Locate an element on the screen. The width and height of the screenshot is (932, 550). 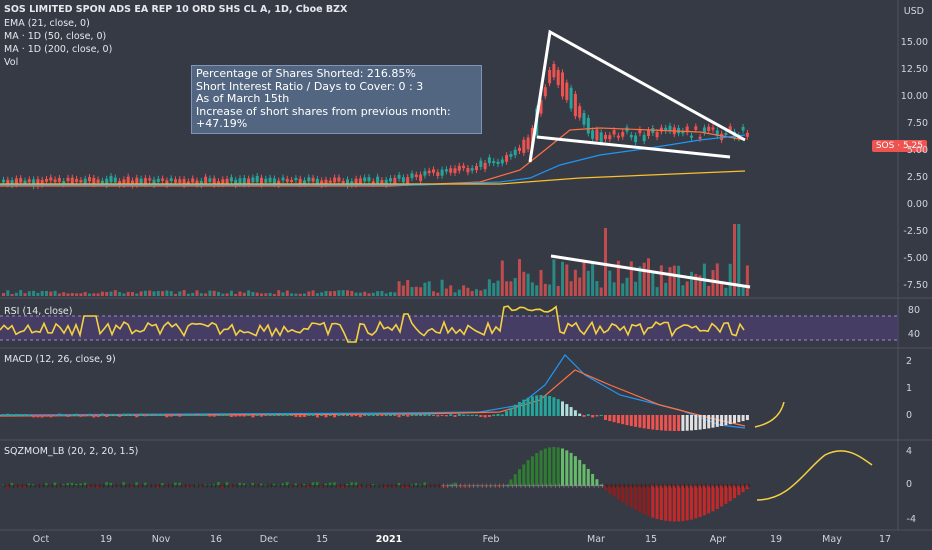
ma50-legend: MA · 1D (50, close, 0) is located at coordinates (55, 36).